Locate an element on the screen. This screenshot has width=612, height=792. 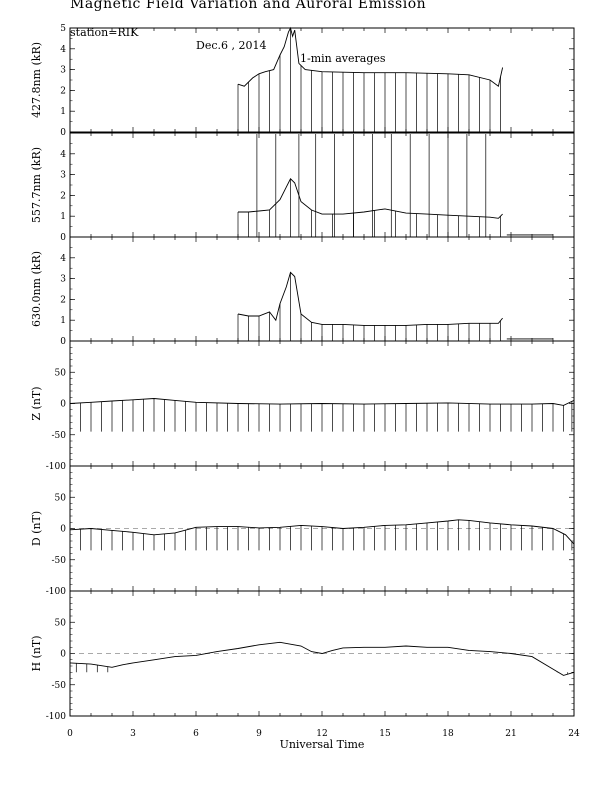
date-label: Dec.6 , 2014 is located at coordinates (231, 45).